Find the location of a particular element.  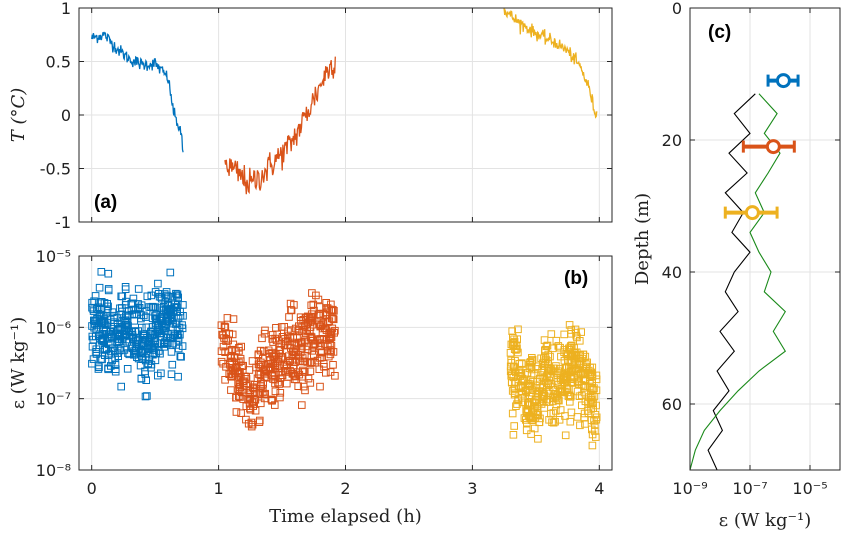

panel-b-xtick-label: 0 is located at coordinates (92, 488).